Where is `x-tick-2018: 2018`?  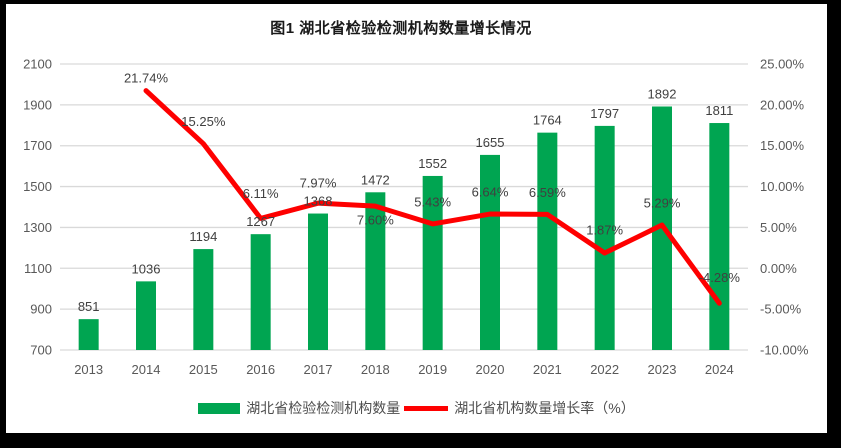
x-tick-2018: 2018 is located at coordinates (375, 369).